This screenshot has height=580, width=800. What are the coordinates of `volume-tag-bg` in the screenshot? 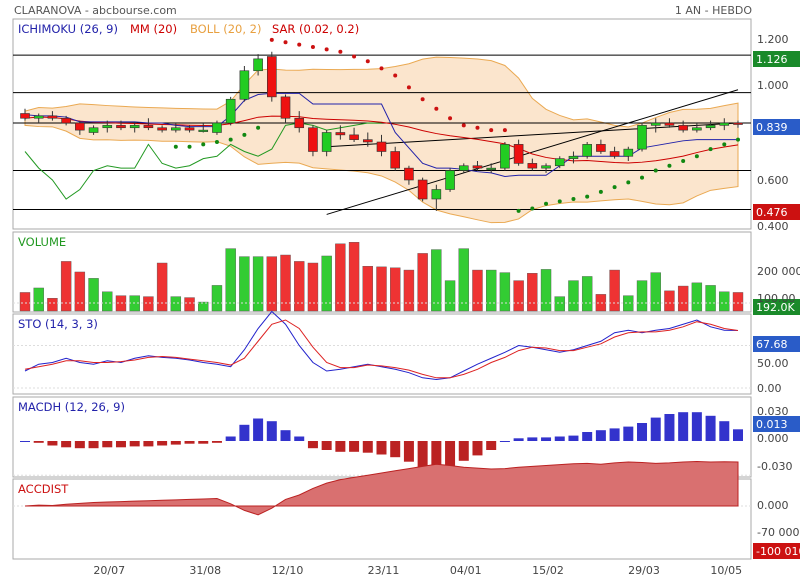 It's located at (776, 307).